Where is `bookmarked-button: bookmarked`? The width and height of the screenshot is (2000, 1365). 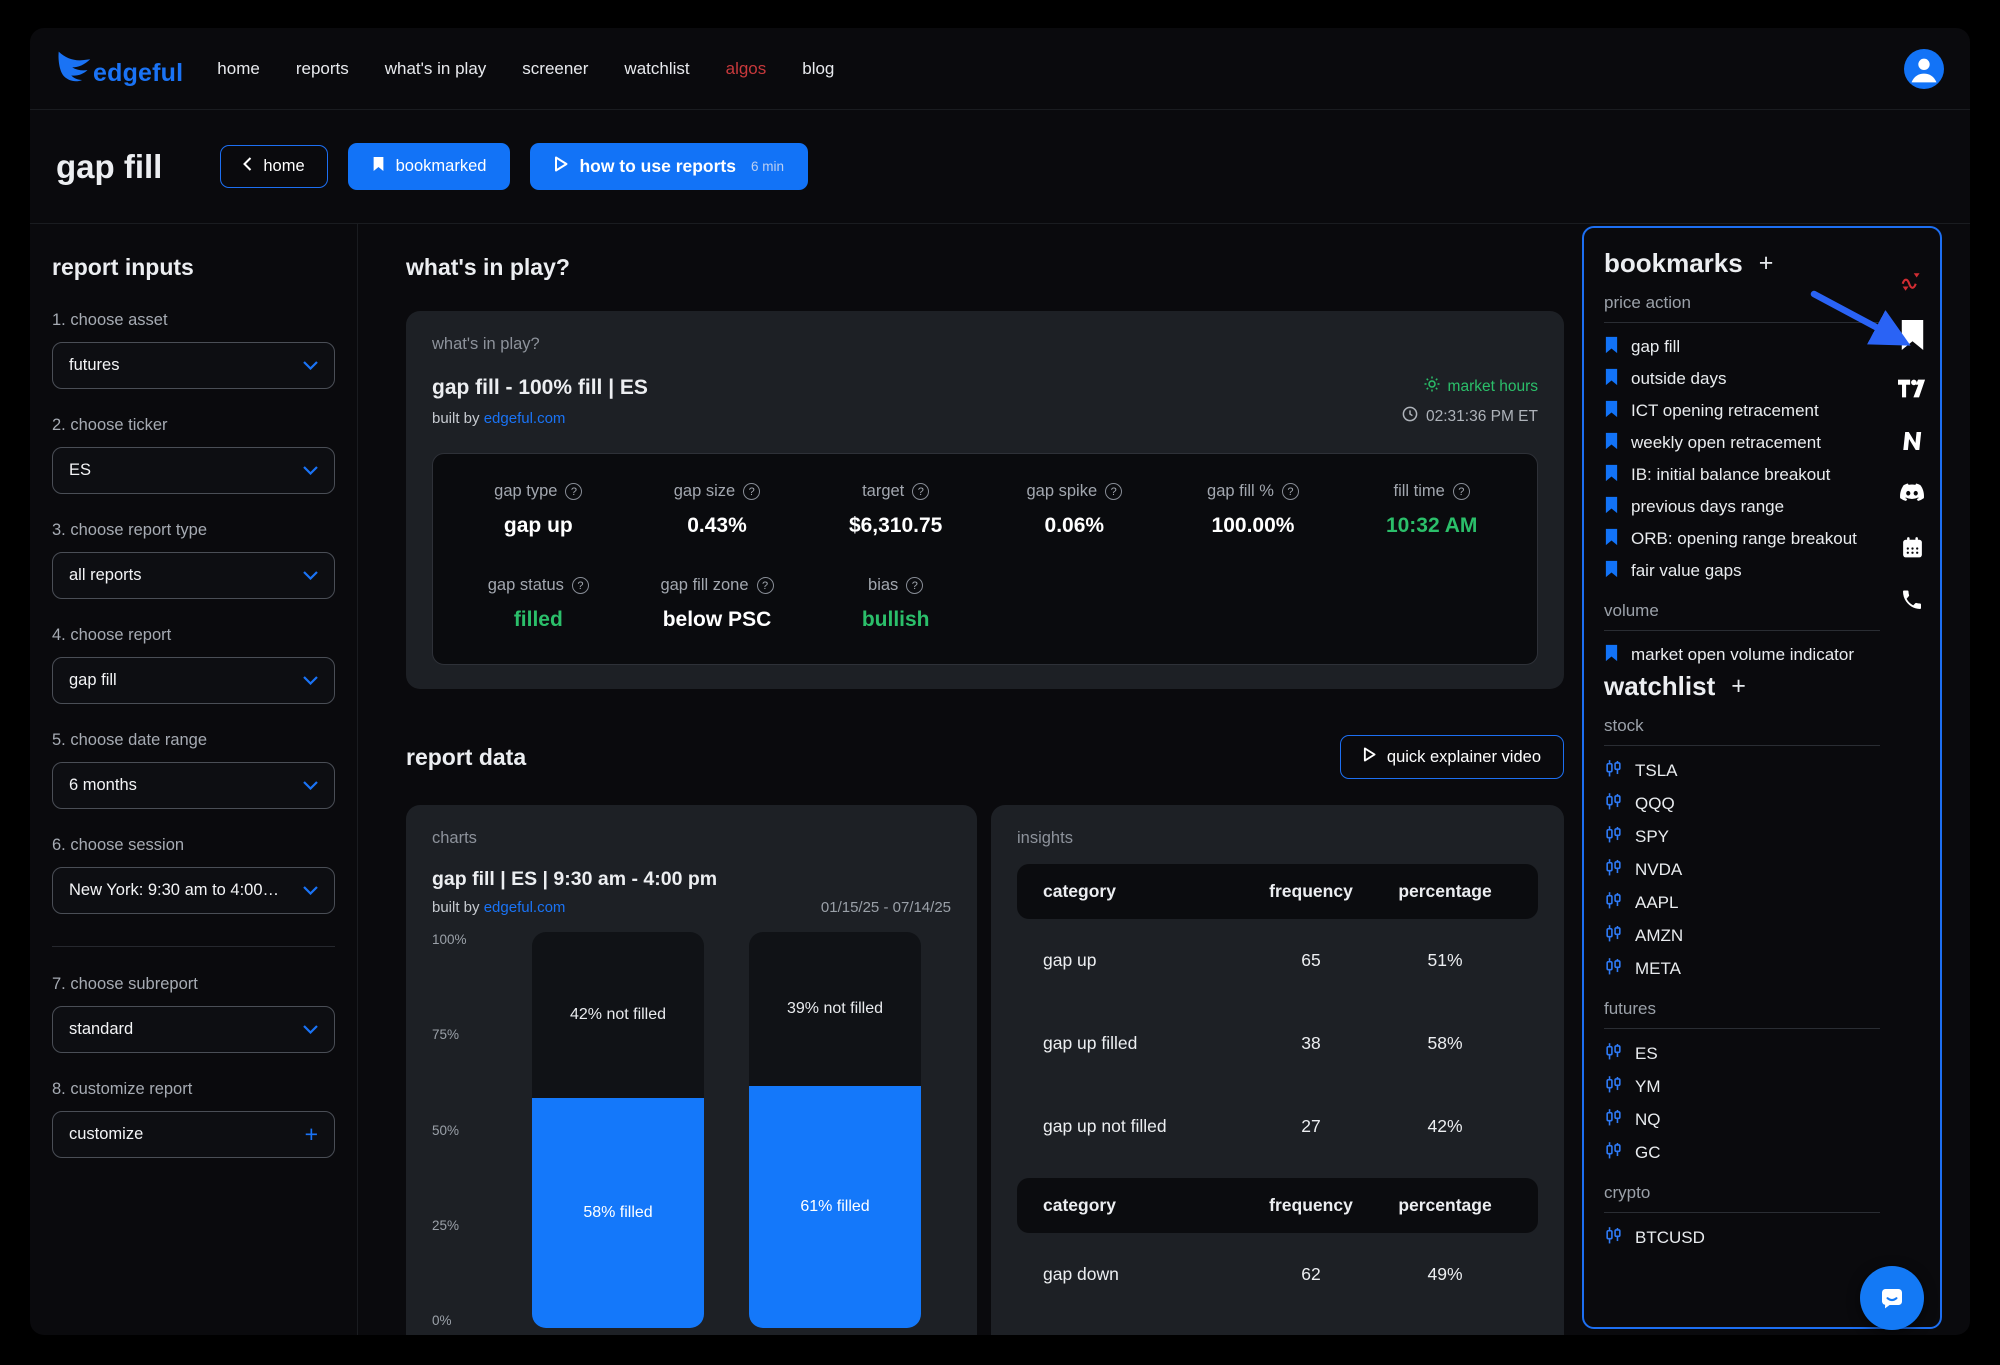
bookmarked-button: bookmarked is located at coordinates (429, 166).